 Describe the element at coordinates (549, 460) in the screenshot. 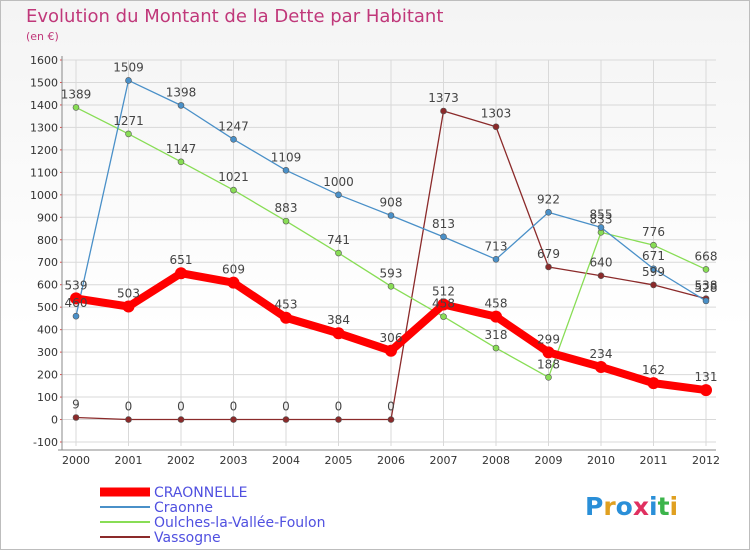

I see `x-tick-label: 2009` at that location.